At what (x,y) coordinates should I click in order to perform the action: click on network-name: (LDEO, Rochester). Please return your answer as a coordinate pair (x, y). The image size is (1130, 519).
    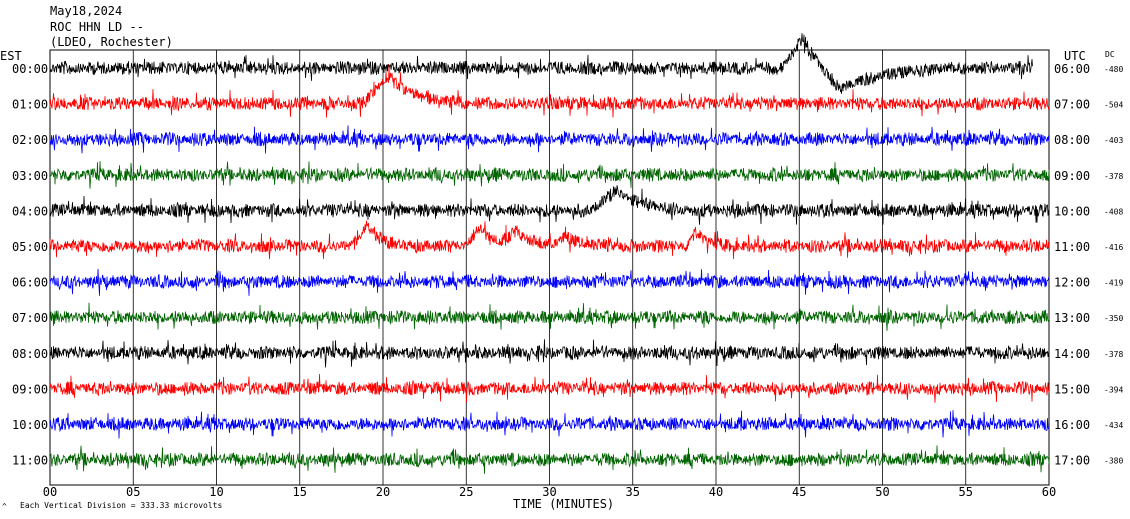
    Looking at the image, I should click on (111, 42).